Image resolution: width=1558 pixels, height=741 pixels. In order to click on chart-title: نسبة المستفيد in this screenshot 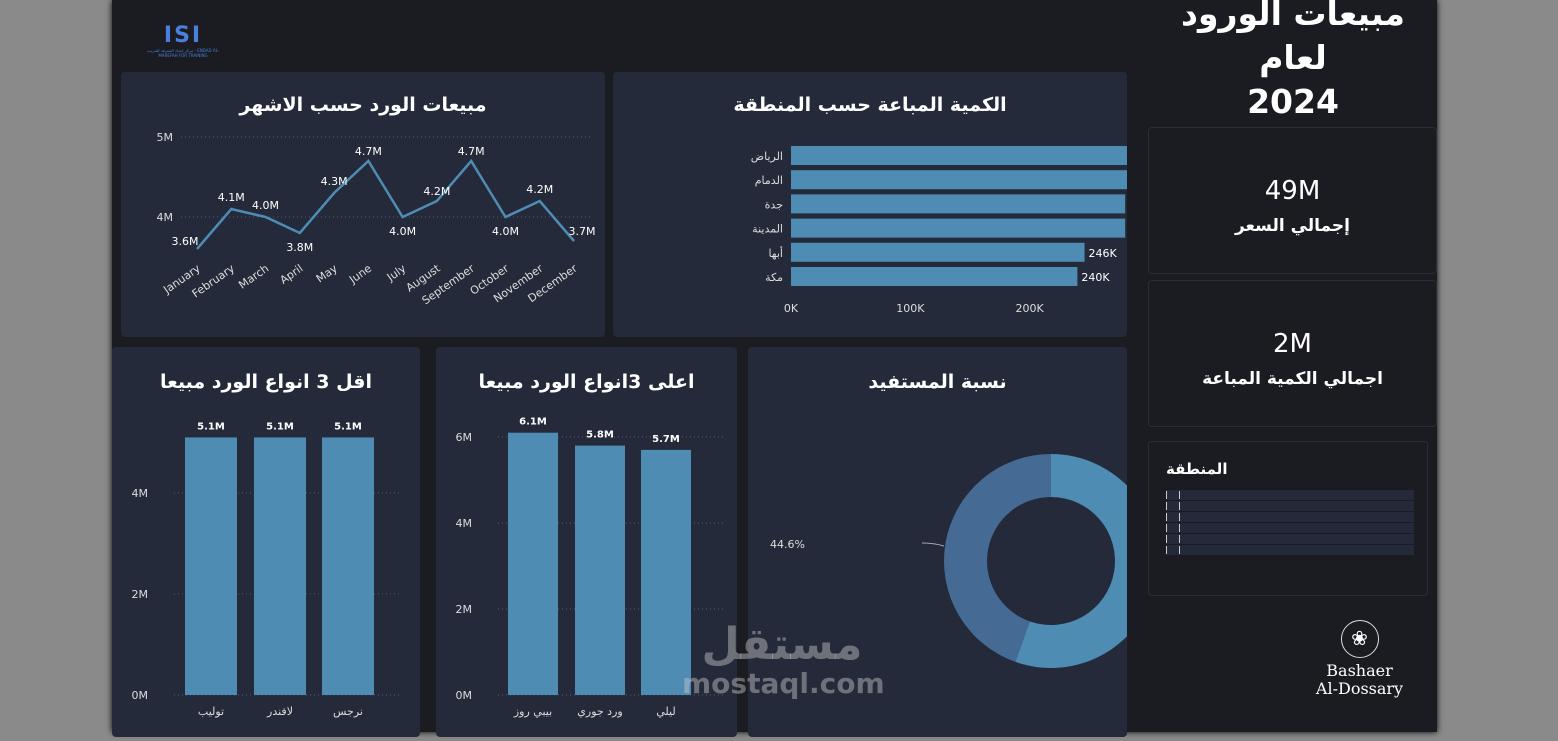, I will do `click(937, 382)`.